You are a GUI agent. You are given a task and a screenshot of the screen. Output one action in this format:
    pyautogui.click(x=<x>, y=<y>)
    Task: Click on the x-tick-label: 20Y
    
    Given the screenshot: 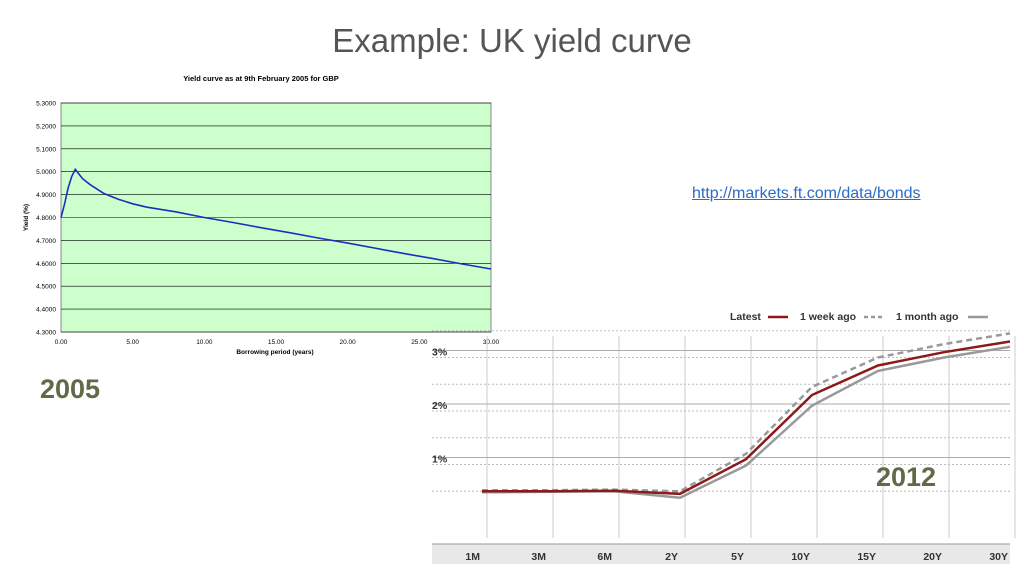 What is the action you would take?
    pyautogui.click(x=932, y=557)
    